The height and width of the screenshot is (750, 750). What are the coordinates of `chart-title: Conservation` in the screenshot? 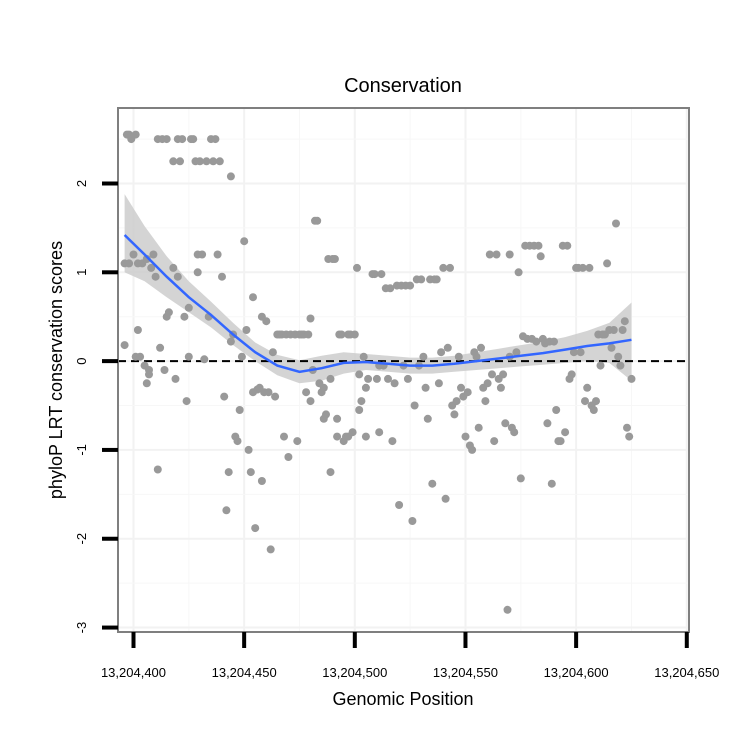 It's located at (403, 86).